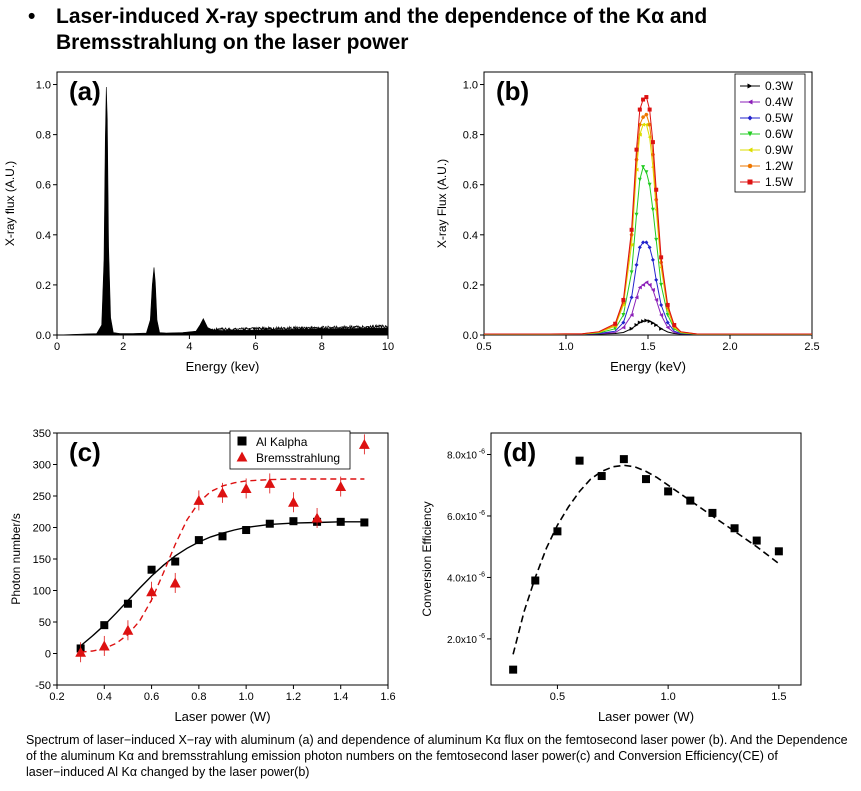 The width and height of the screenshot is (861, 791). What do you see at coordinates (293, 697) in the screenshot?
I see `x-tick-label: 1.2` at bounding box center [293, 697].